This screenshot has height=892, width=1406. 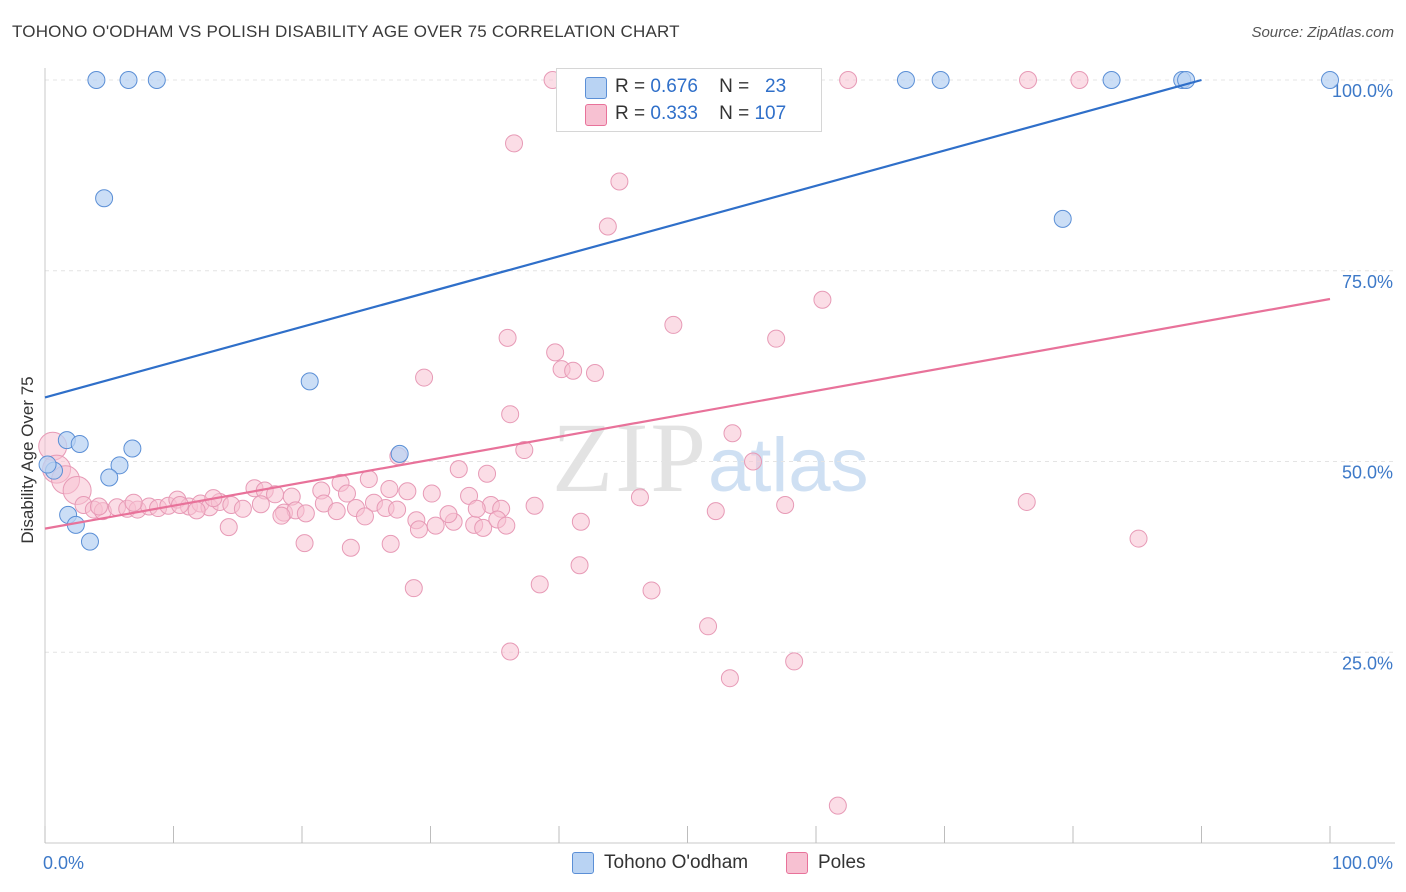 I want to click on y-tick-label: 25.0%, so click(x=1367, y=663).